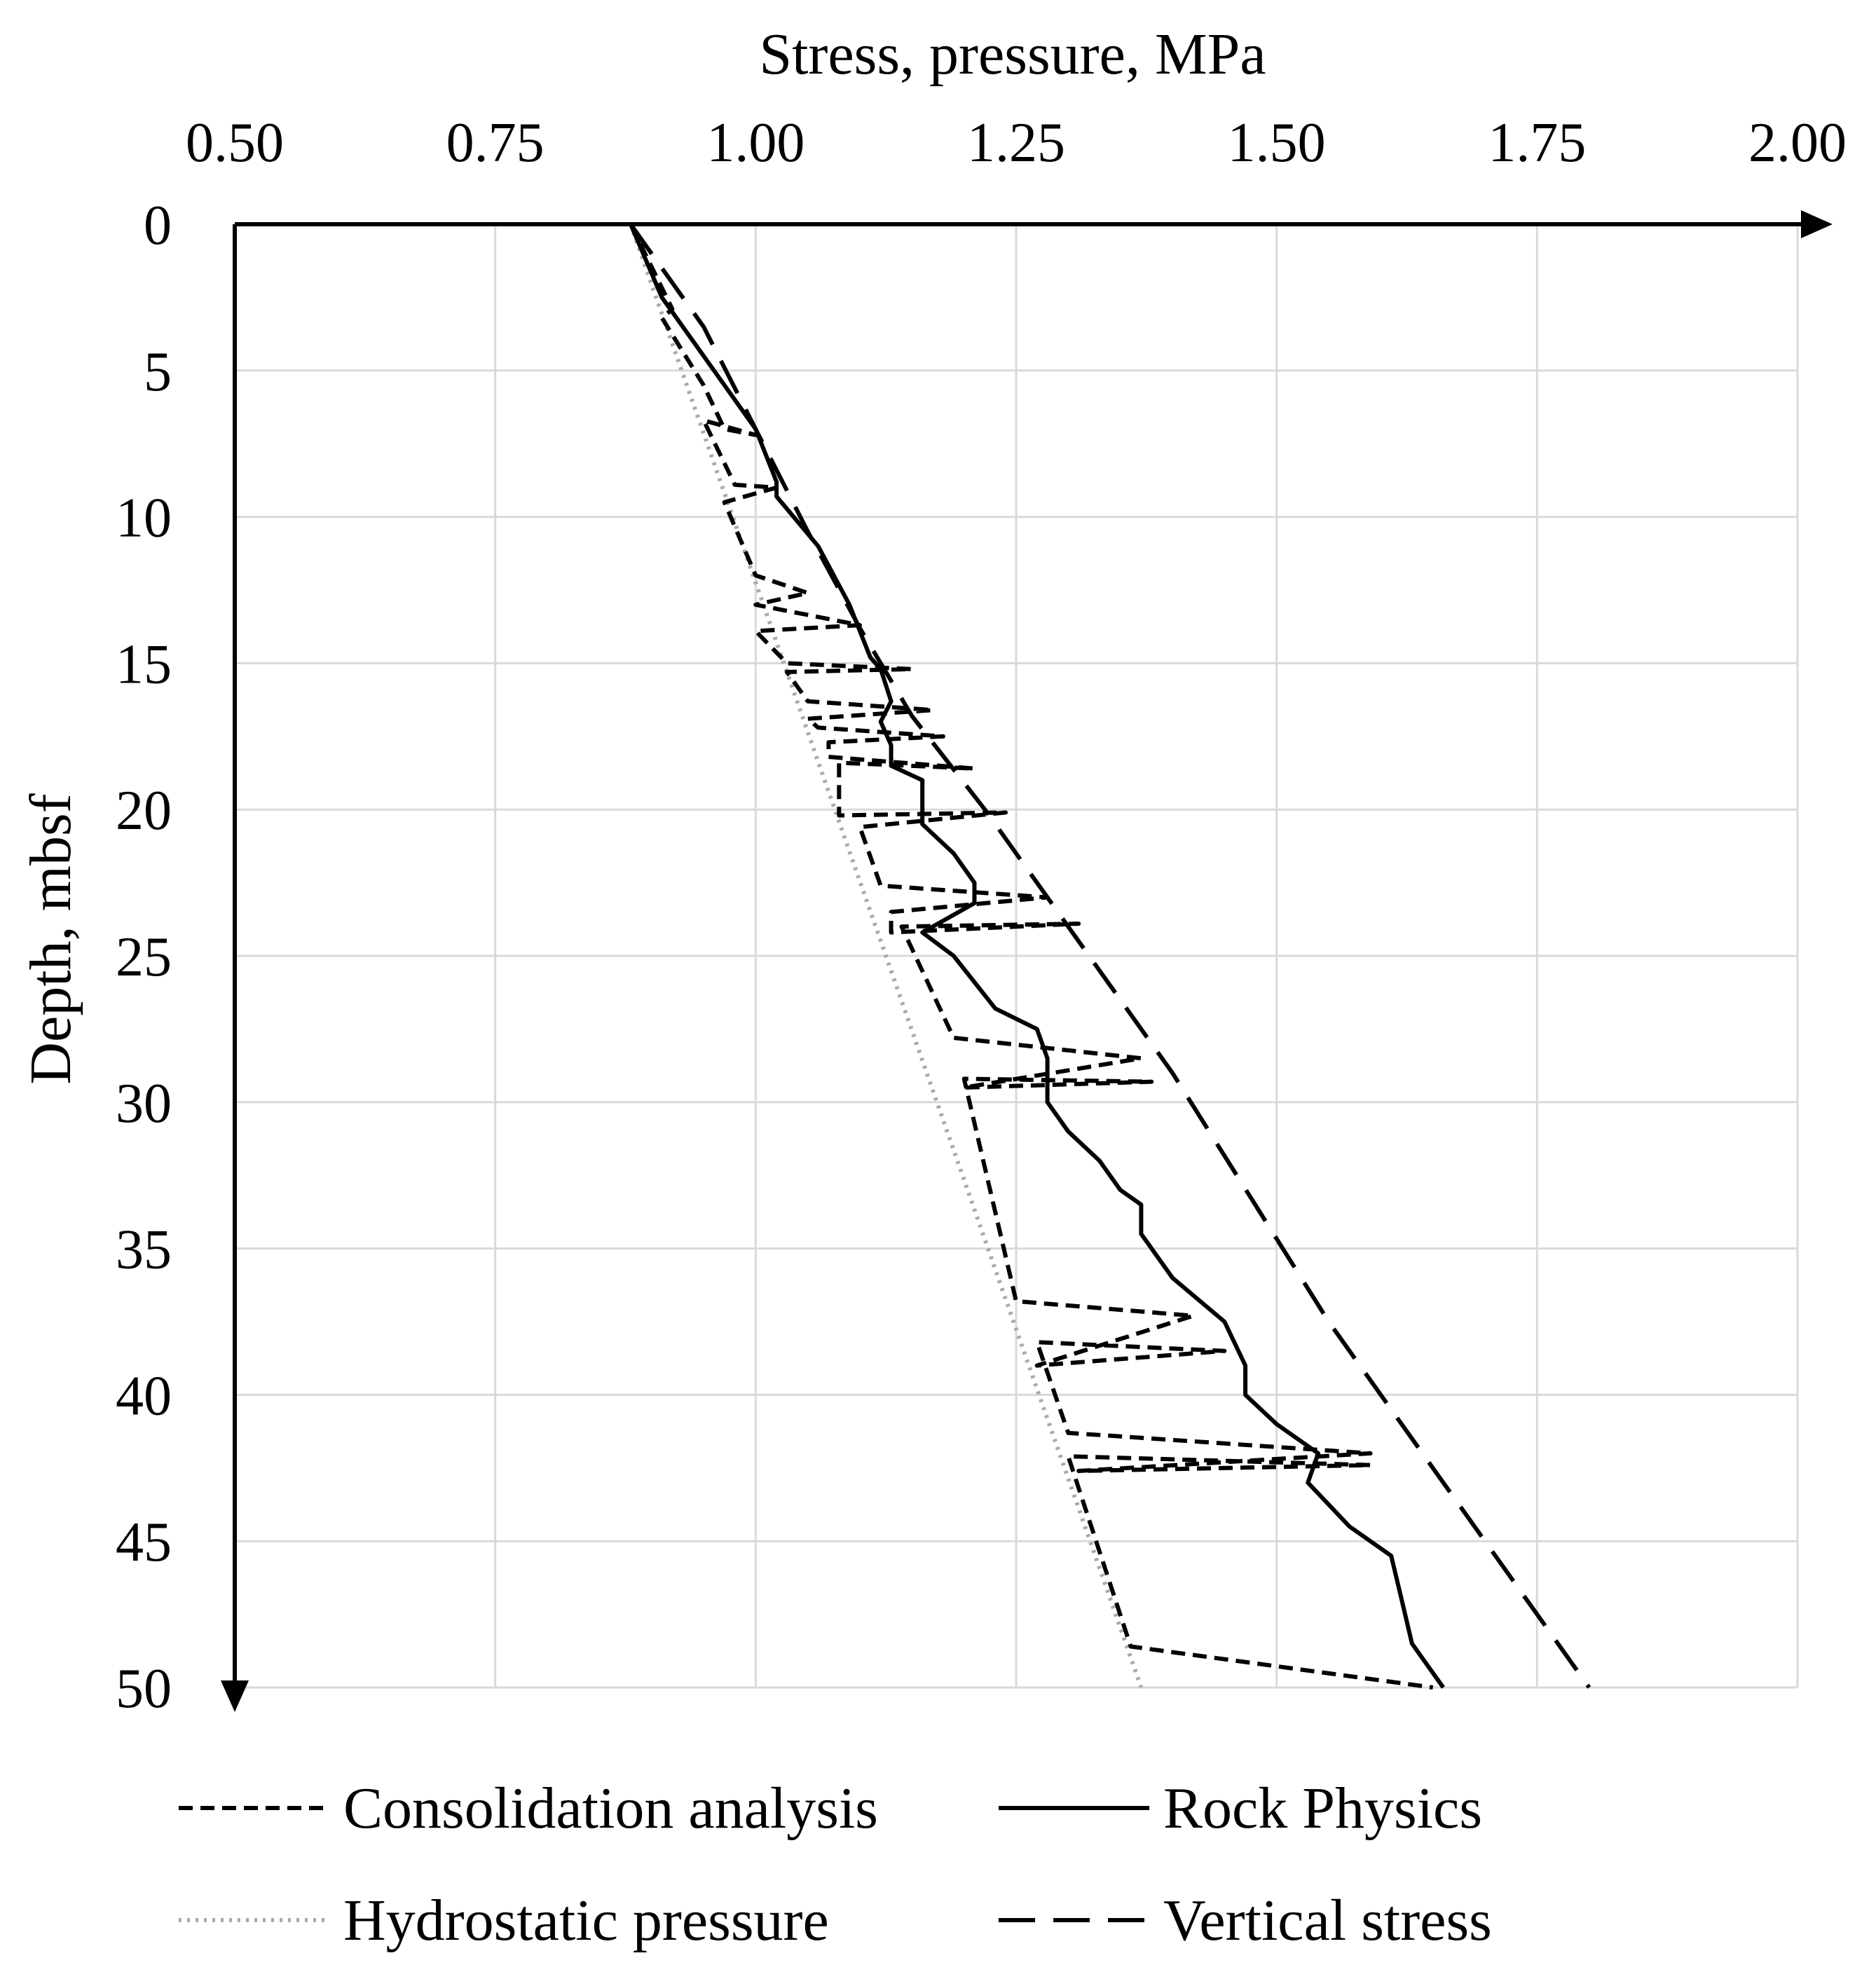 Image resolution: width=1876 pixels, height=1979 pixels. What do you see at coordinates (144, 957) in the screenshot?
I see `y-tick-label: 25` at bounding box center [144, 957].